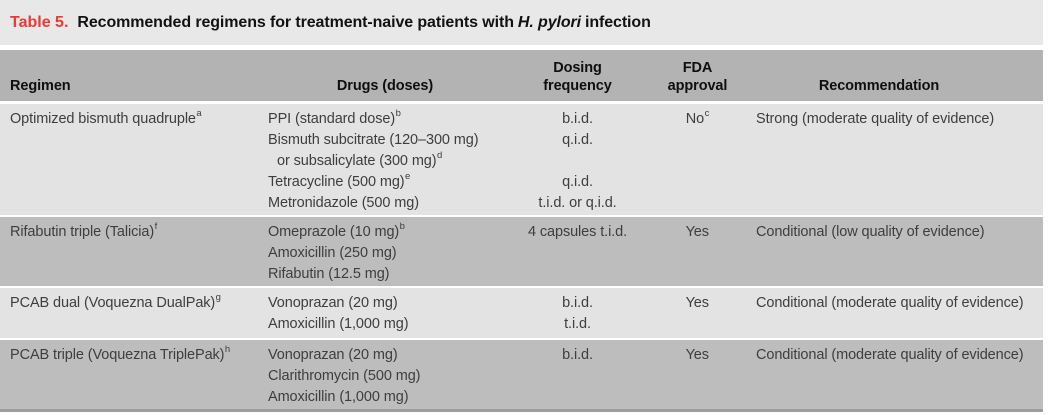 Image resolution: width=1050 pixels, height=415 pixels. I want to click on frequency-text: t.i.d., so click(577, 323).